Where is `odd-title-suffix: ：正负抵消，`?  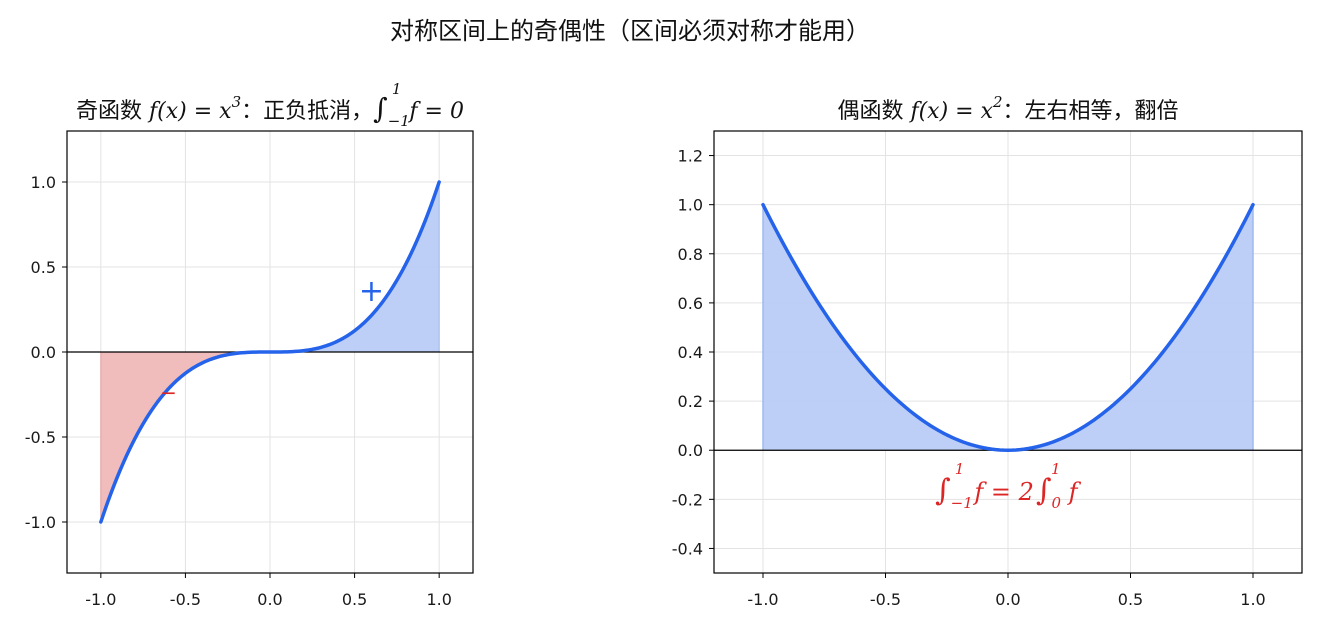 odd-title-suffix: ：正负抵消， is located at coordinates (307, 111).